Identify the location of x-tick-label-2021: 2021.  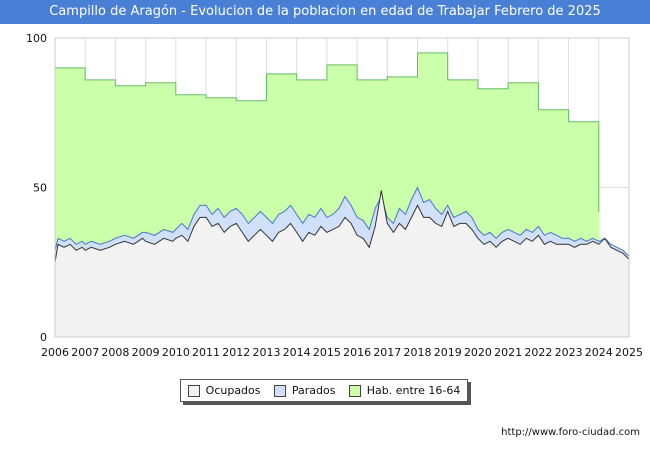
(508, 352).